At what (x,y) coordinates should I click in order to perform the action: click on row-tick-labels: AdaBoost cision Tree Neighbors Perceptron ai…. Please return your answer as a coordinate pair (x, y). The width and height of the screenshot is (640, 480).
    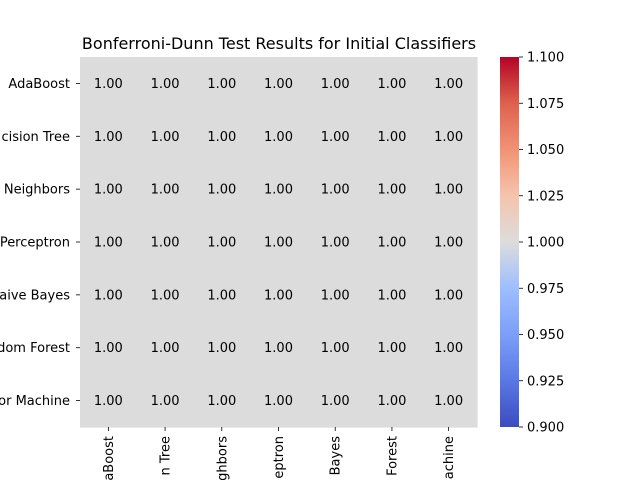
    Looking at the image, I should click on (40, 243).